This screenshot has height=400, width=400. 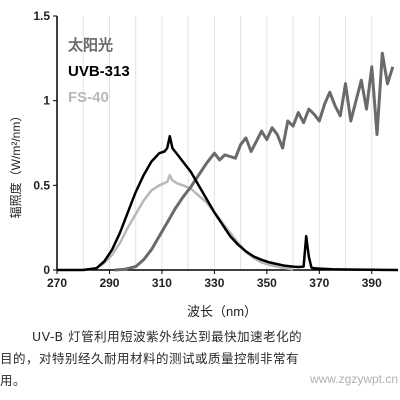 What do you see at coordinates (41, 185) in the screenshot?
I see `y-tick-label: 0.5` at bounding box center [41, 185].